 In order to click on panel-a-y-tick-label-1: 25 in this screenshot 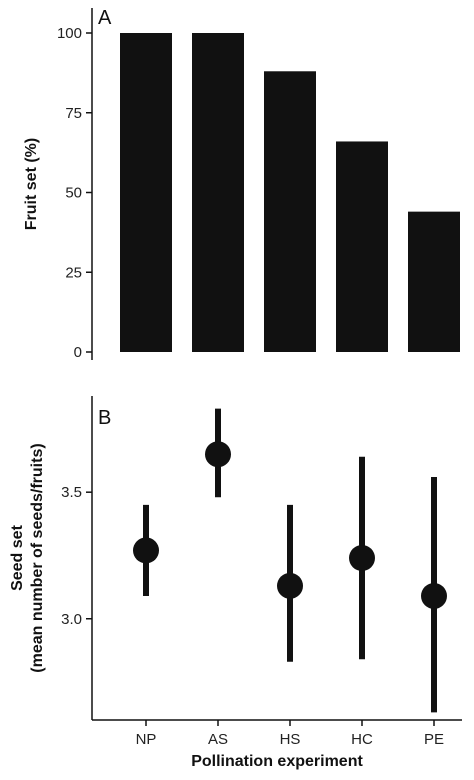, I will do `click(73, 272)`.